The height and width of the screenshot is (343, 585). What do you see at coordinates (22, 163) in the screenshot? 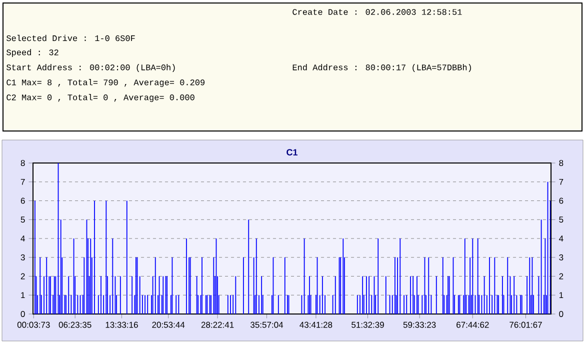
I see `y-tick-label: 8` at bounding box center [22, 163].